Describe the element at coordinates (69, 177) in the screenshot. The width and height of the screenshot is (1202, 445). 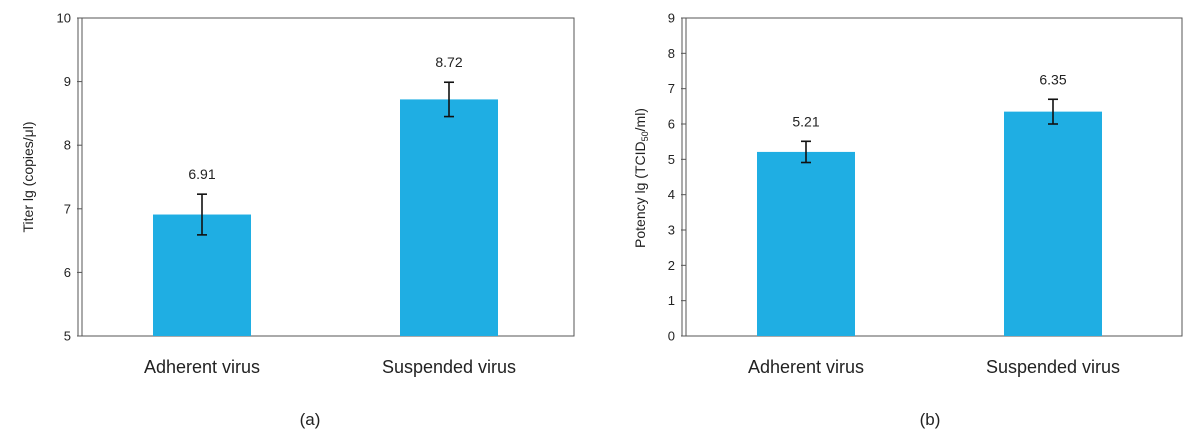
I see `y-ticks-a: 5 6 7 8 9 10` at that location.